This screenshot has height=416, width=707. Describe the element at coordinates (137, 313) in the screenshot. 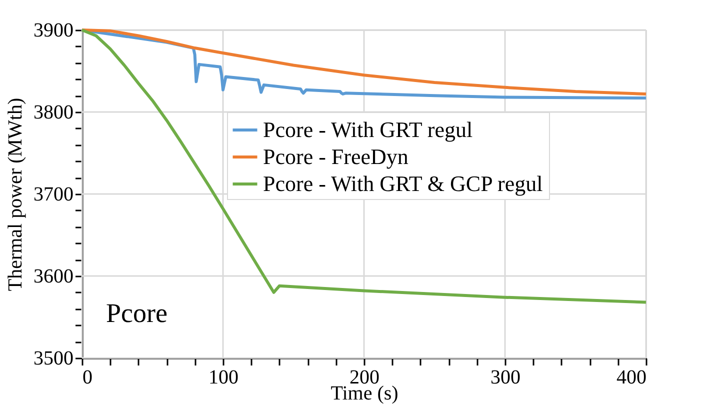

I see `annotation: Pcore` at that location.